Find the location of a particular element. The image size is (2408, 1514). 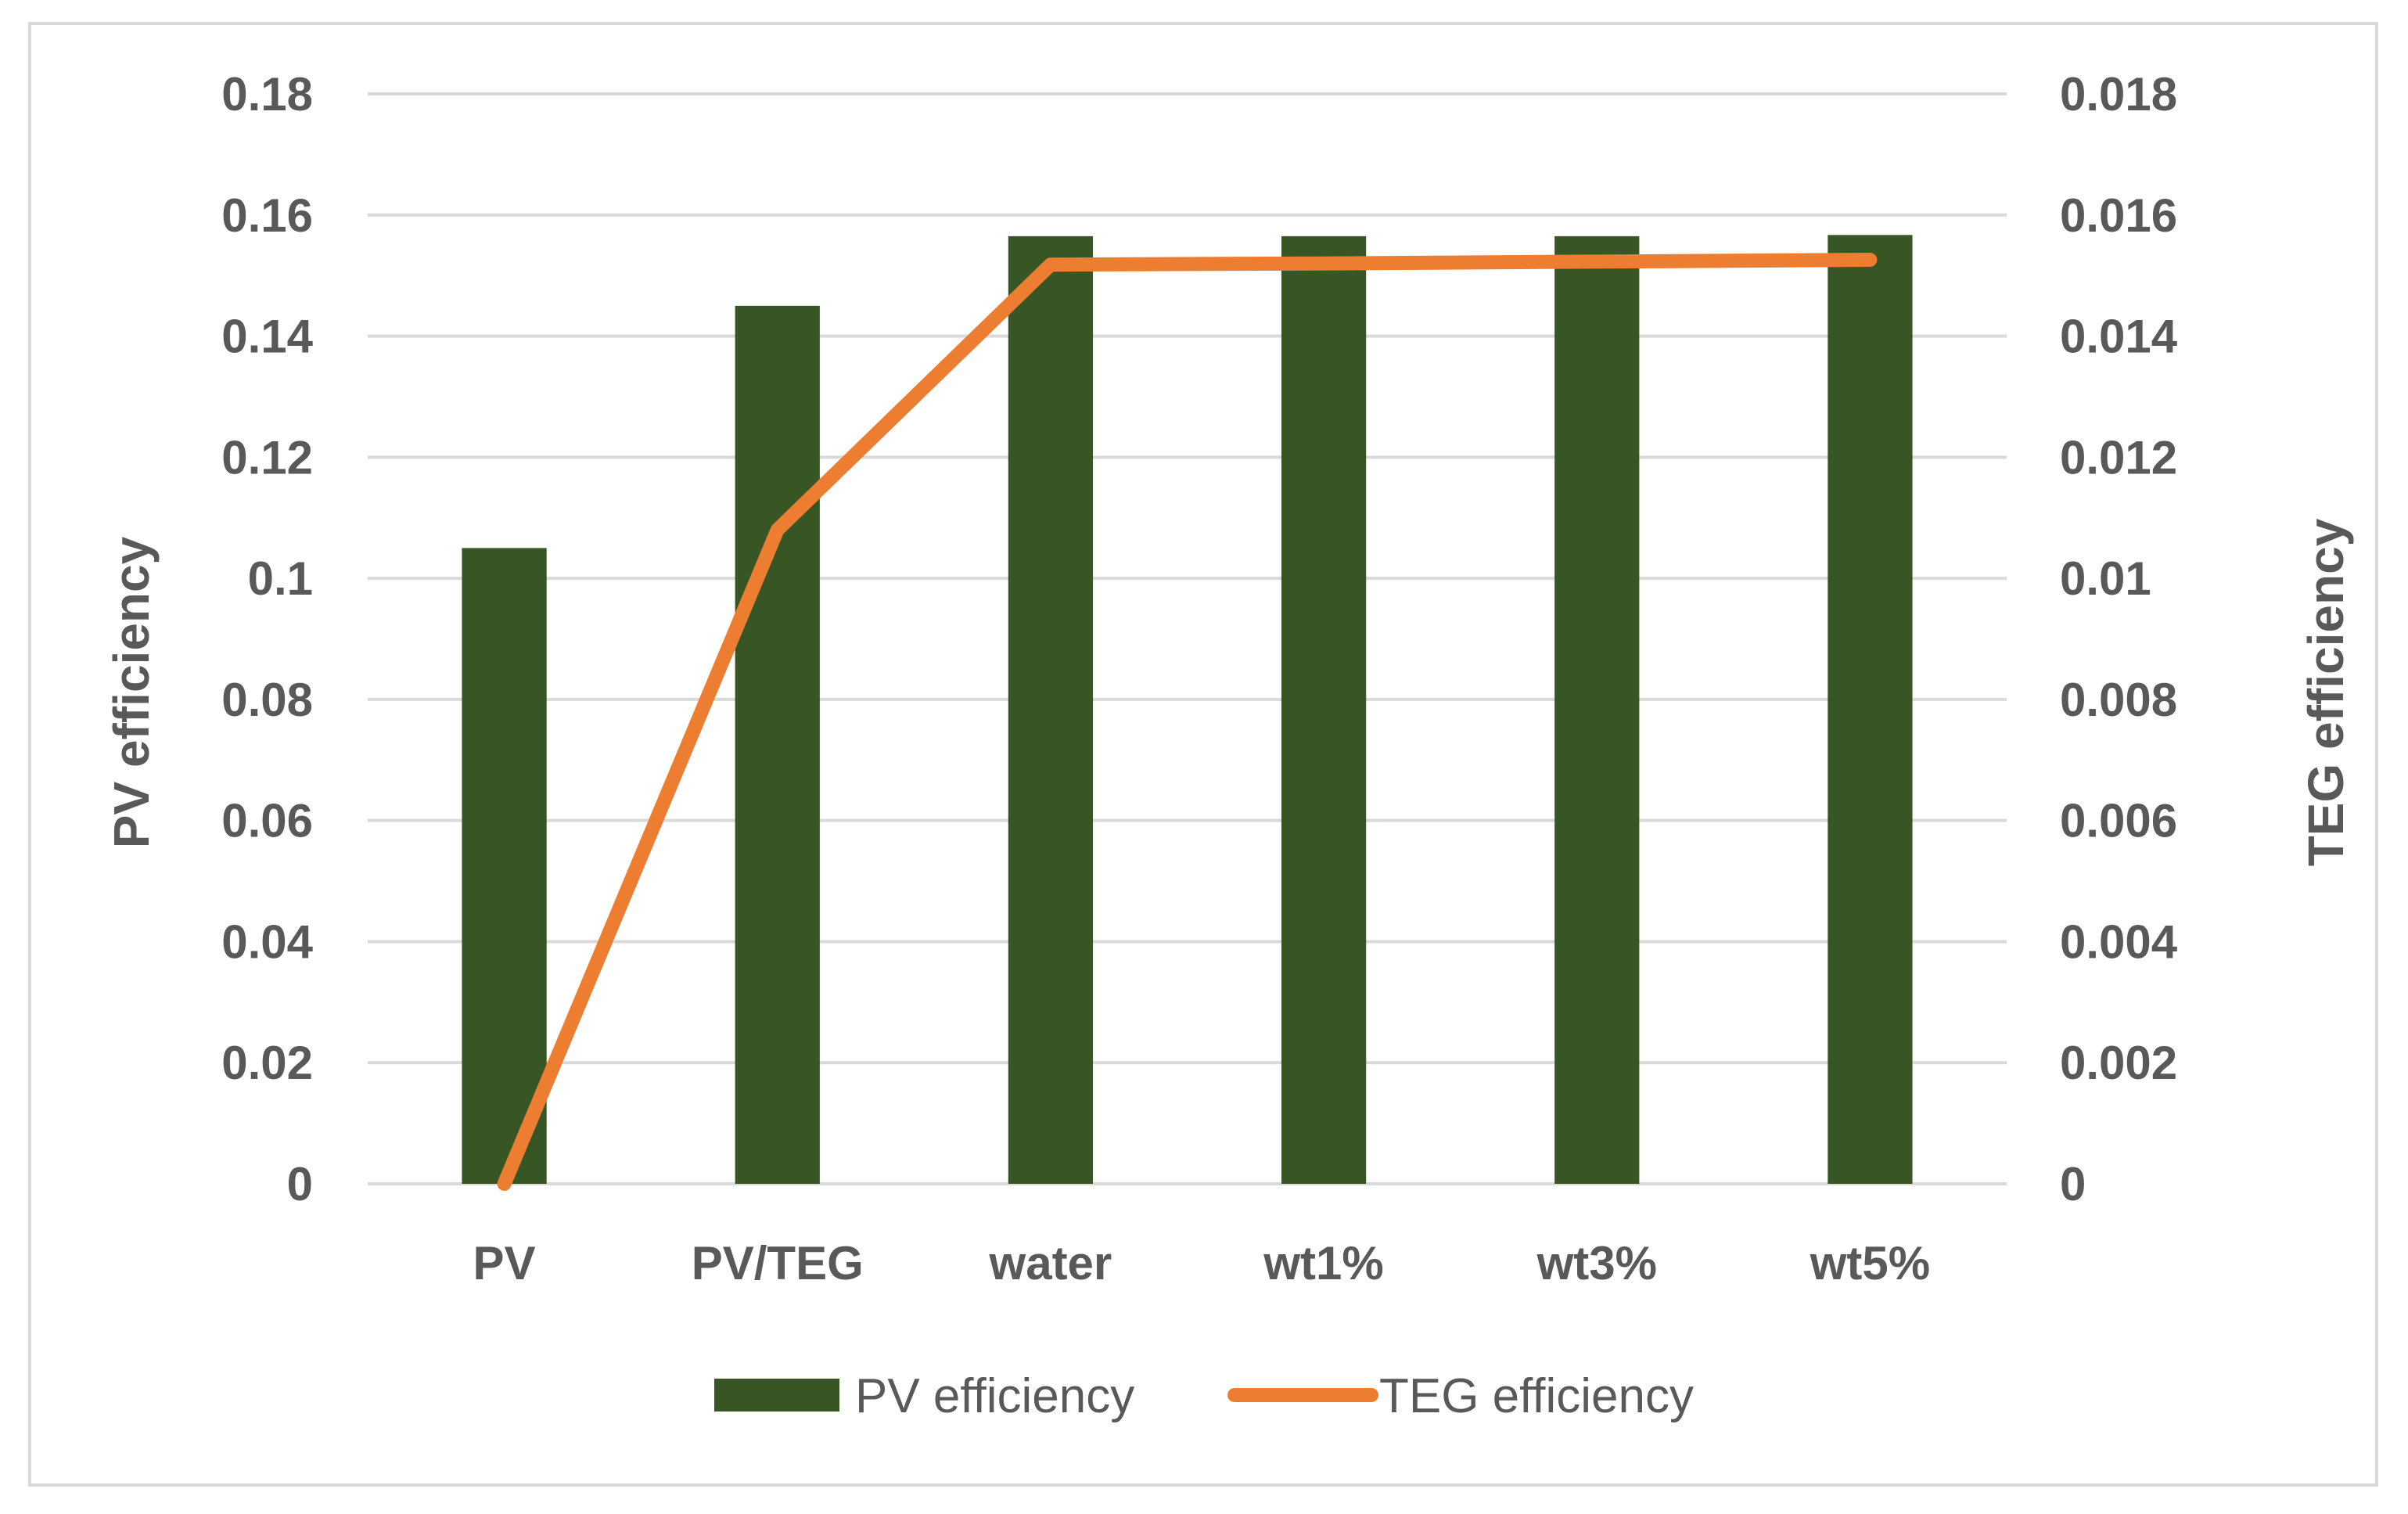

y-tick-label-right: 0.018 is located at coordinates (2118, 94).